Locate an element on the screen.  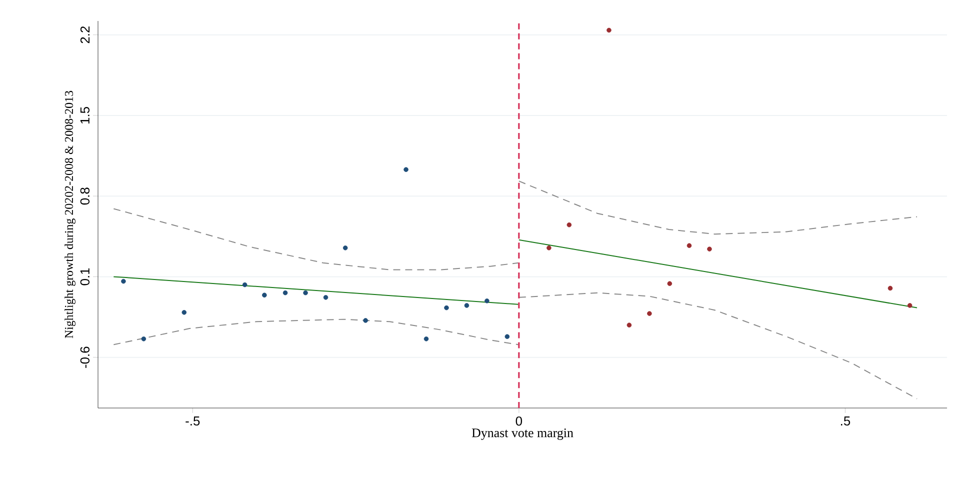
y-axis-title: Nightlight growth during 20202-2008 & 2008-2013 is located at coordinates (70, 214).